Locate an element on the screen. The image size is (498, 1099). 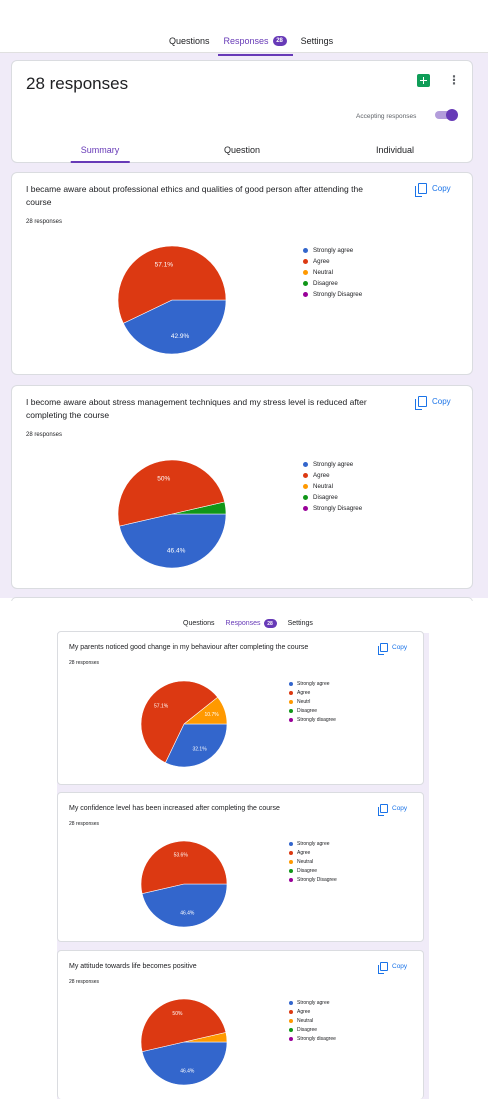
subtab-individual: Individual is located at coordinates (395, 150).